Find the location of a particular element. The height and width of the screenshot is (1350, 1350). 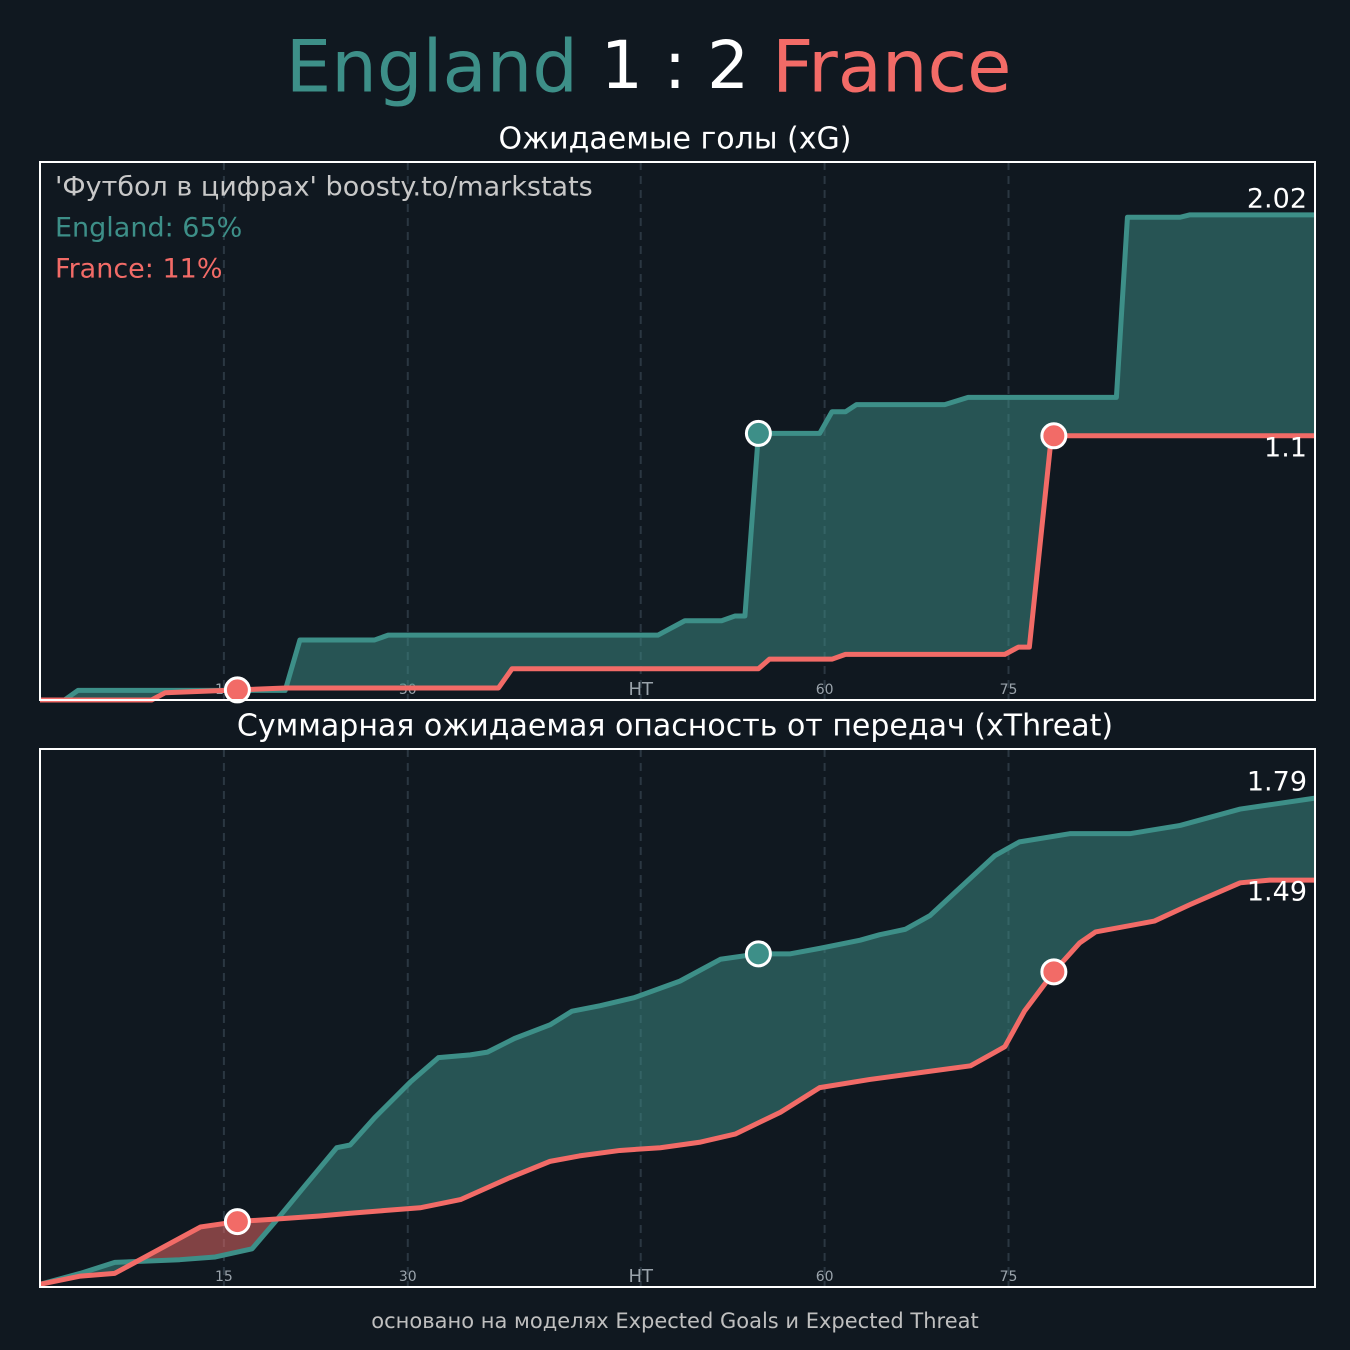

away-team: France is located at coordinates (891, 67).